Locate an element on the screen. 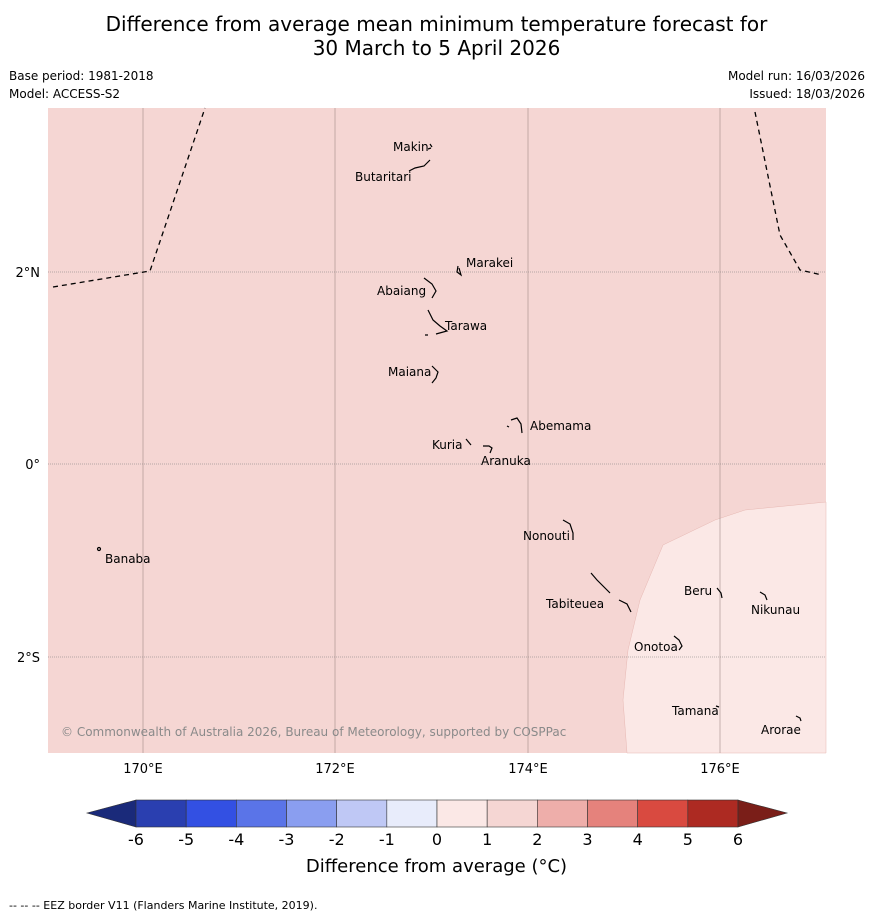 The height and width of the screenshot is (919, 873). label-marakei: Marakei is located at coordinates (489, 263).